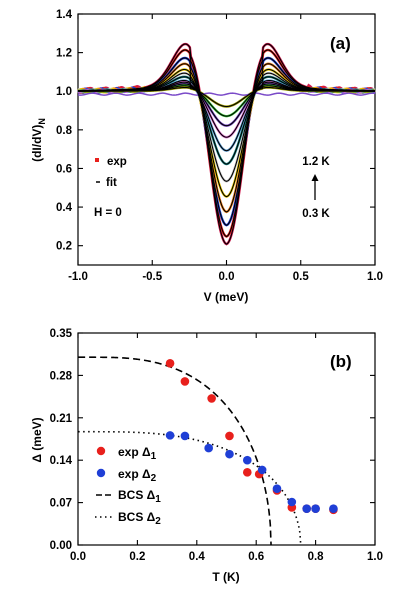 Image resolution: width=415 pixels, height=593 pixels. What do you see at coordinates (197, 557) in the screenshot?
I see `panel-b-xtick-label: 0.4` at bounding box center [197, 557].